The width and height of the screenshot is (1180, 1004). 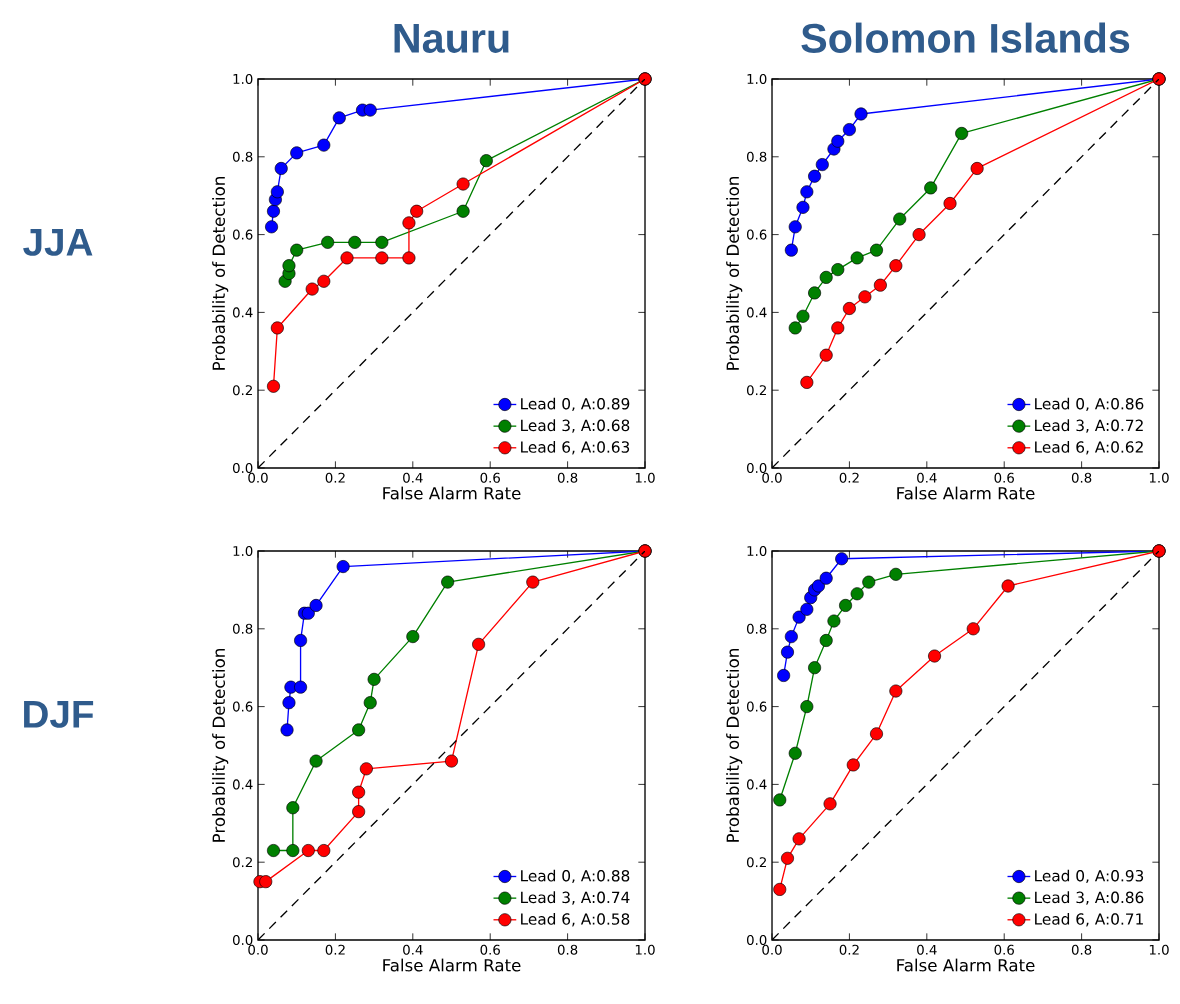 What do you see at coordinates (575, 447) in the screenshot?
I see `legend-label: Lead 6, A:0.63` at bounding box center [575, 447].